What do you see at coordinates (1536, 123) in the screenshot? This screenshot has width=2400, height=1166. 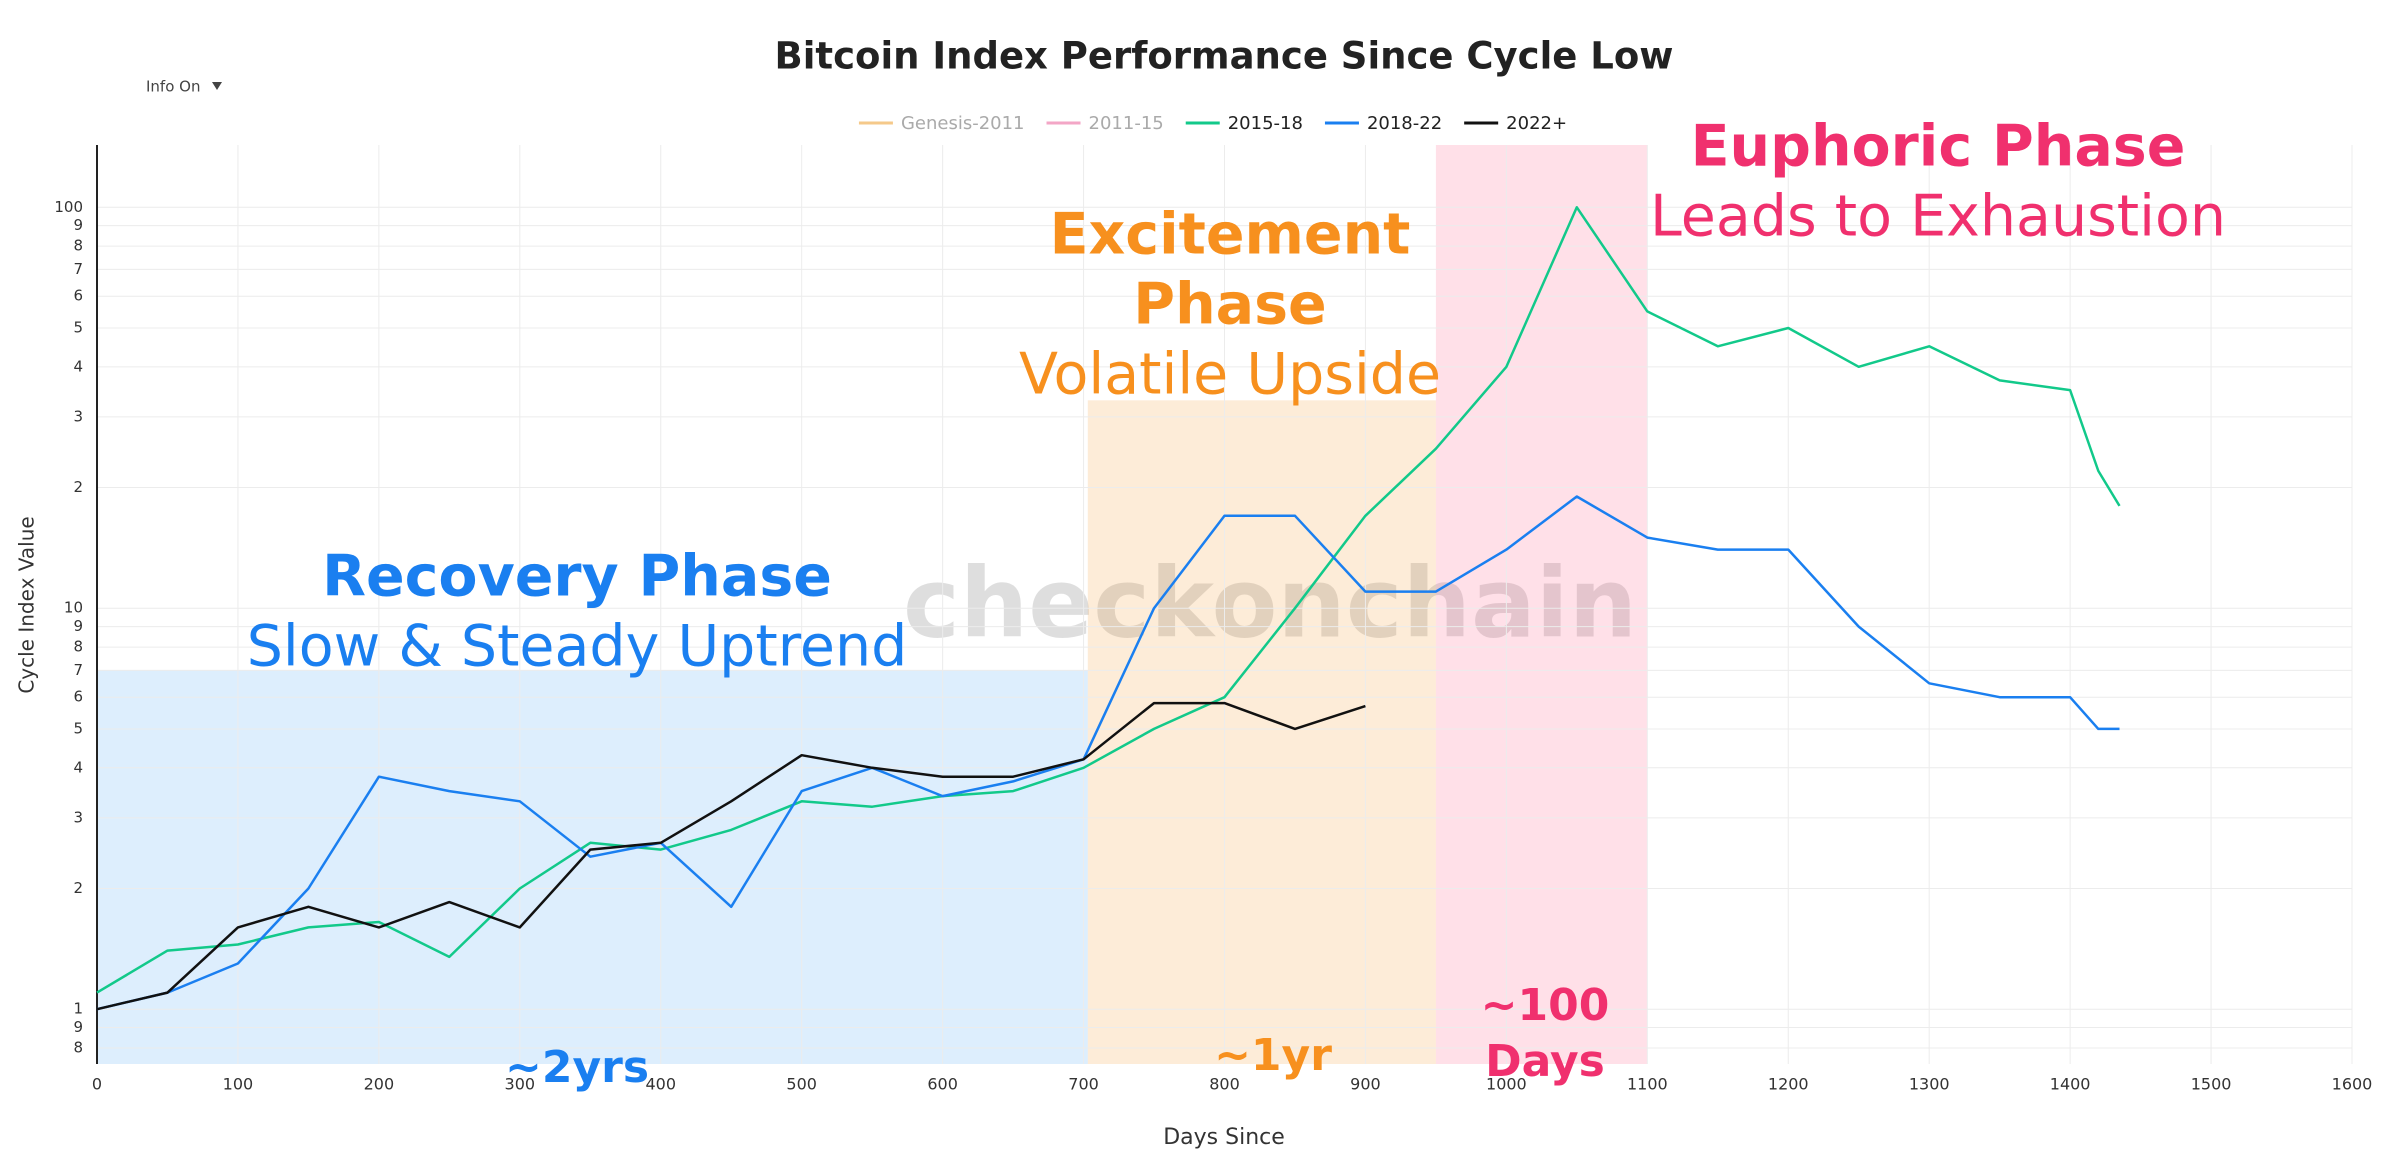 I see `legend-label: 2022+` at bounding box center [1536, 123].